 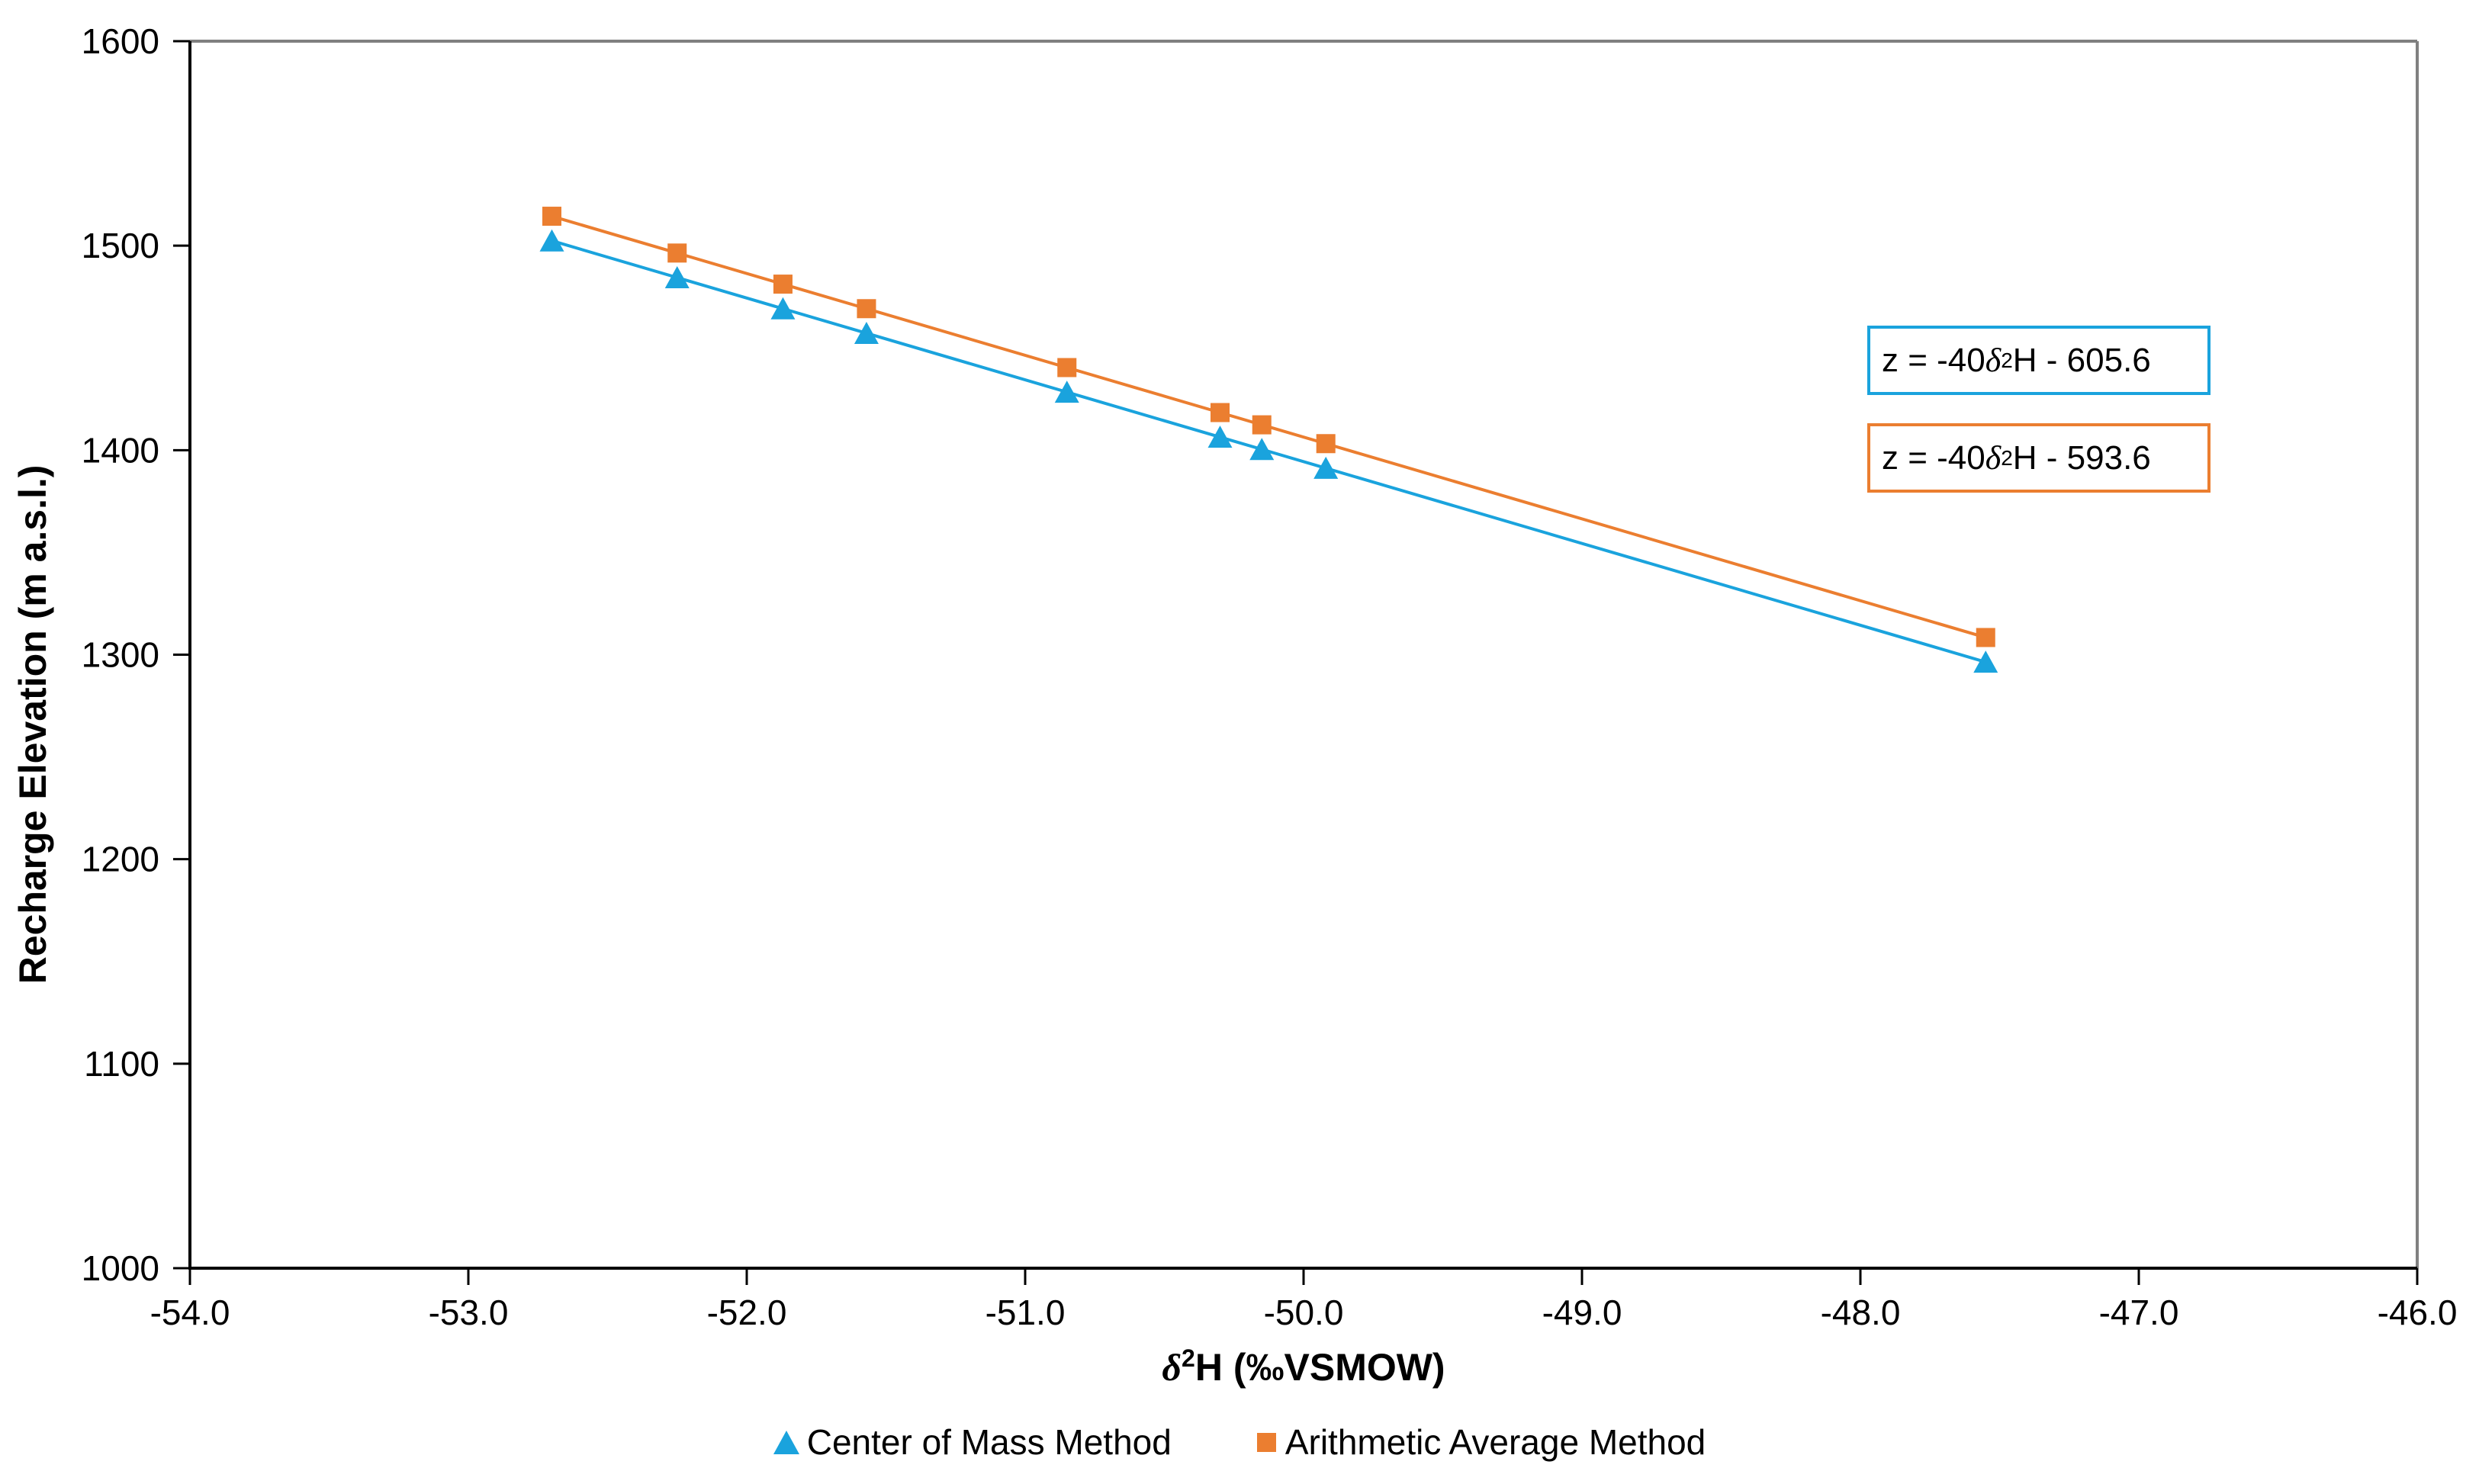 What do you see at coordinates (989, 1442) in the screenshot?
I see `legend-label-center-of-mass: Center of Mass Method` at bounding box center [989, 1442].